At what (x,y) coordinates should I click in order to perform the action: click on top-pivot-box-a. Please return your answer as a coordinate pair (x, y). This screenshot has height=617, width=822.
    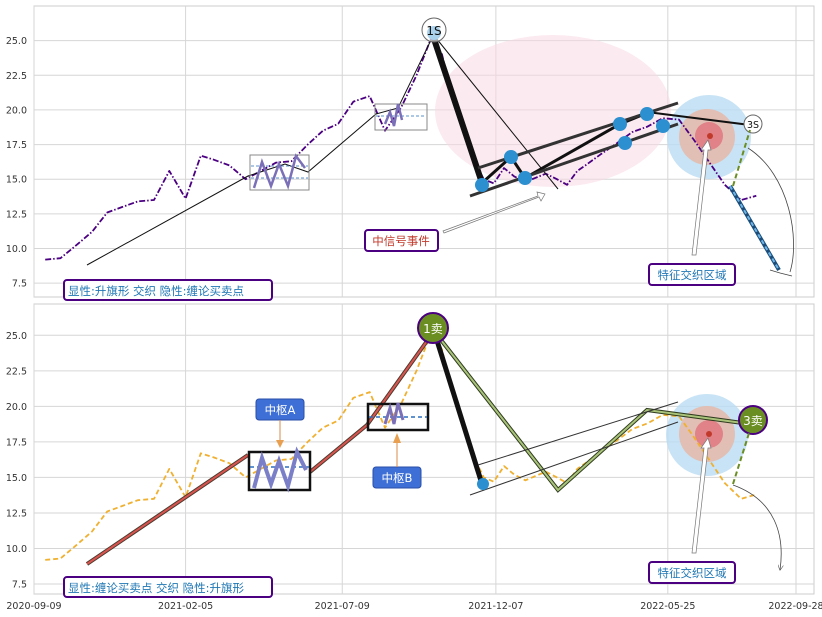
    Looking at the image, I should click on (279, 172).